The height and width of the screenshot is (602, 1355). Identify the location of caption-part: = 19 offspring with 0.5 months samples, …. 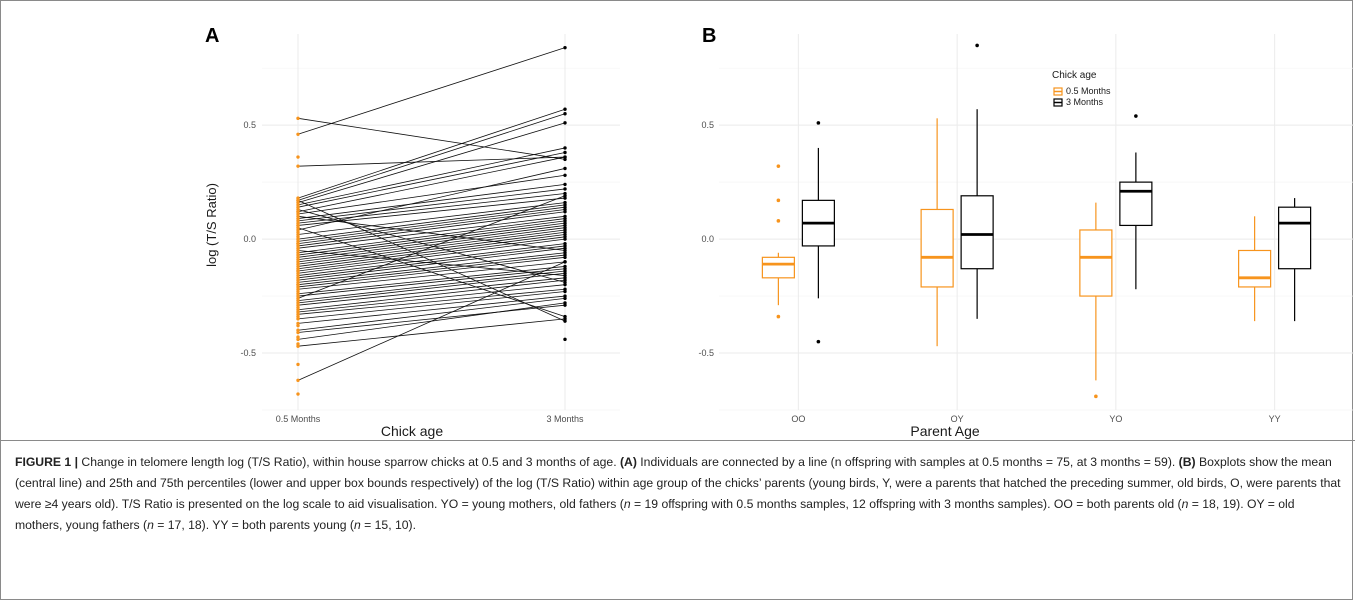
(906, 504).